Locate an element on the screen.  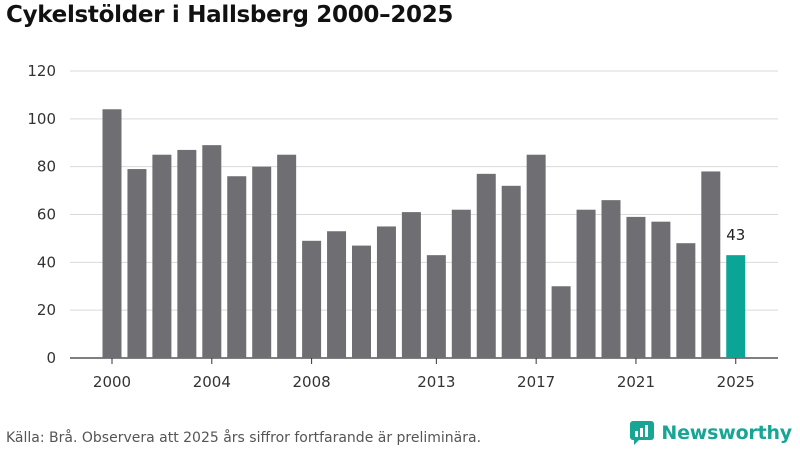
x-tick-label: 2000 is located at coordinates (112, 382).